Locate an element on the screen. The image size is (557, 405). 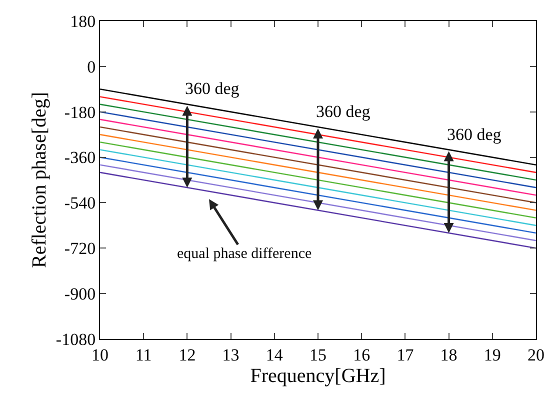
x-tick-label: 11 is located at coordinates (143, 354).